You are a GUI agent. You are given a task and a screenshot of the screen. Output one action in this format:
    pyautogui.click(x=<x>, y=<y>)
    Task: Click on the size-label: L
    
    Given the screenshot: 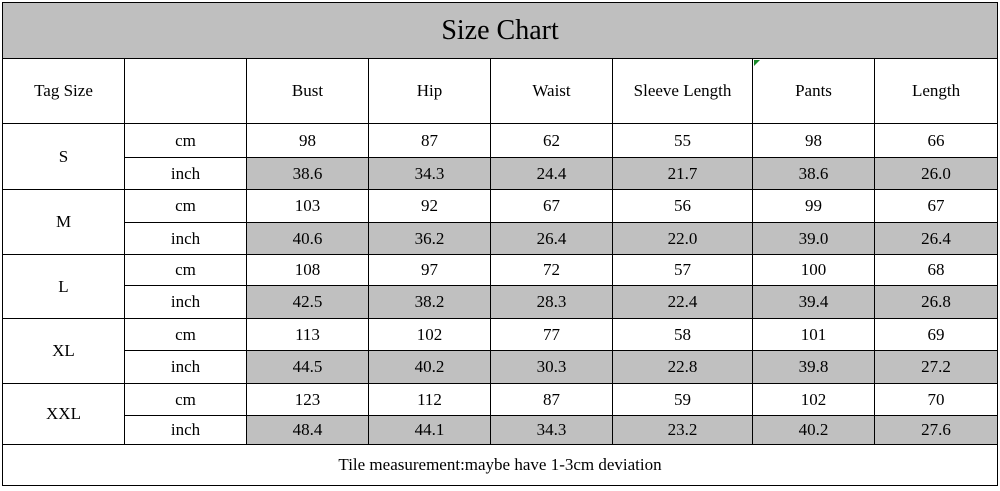 What is the action you would take?
    pyautogui.click(x=63, y=286)
    